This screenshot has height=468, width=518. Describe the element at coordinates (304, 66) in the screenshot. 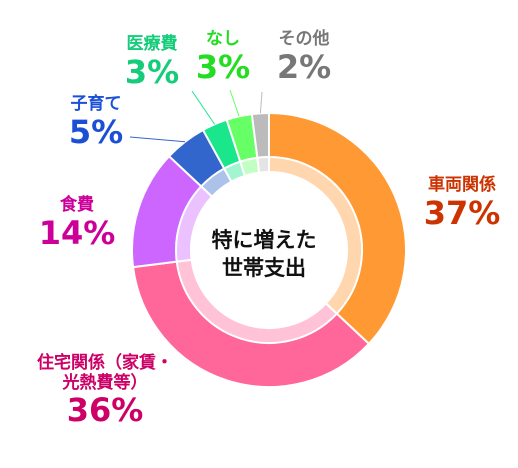

I see `label-other-percent: 2%` at that location.